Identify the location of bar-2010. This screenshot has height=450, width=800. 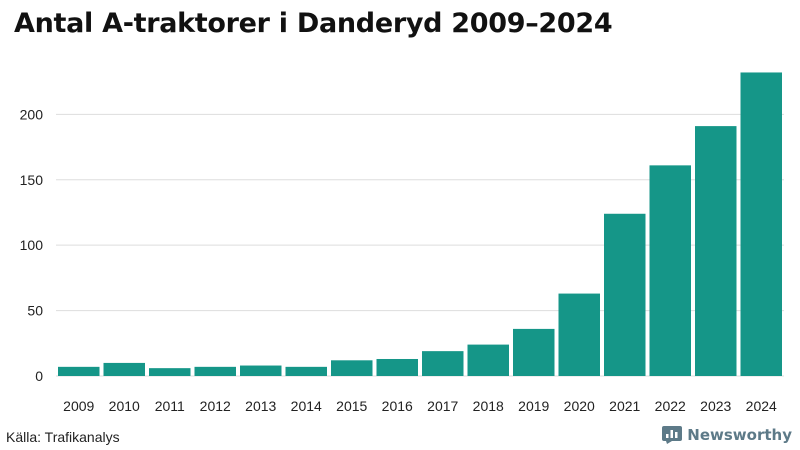
(124, 369).